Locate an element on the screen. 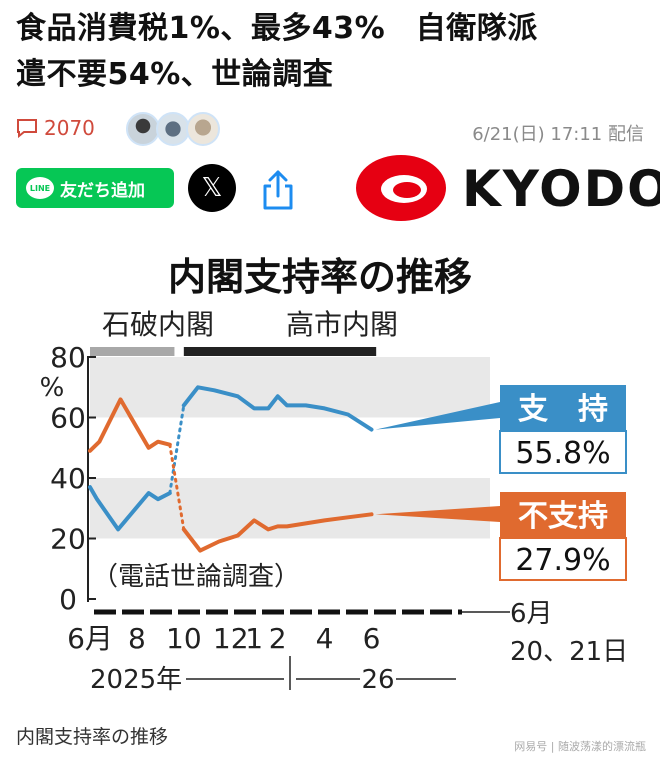  chart-title: 内閣支持率の推移 is located at coordinates (320, 277).